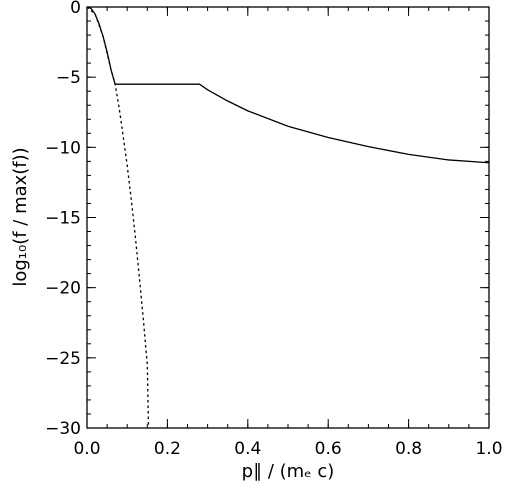 The height and width of the screenshot is (490, 505). Describe the element at coordinates (75, 9) in the screenshot. I see `y-tick-label: 0` at that location.